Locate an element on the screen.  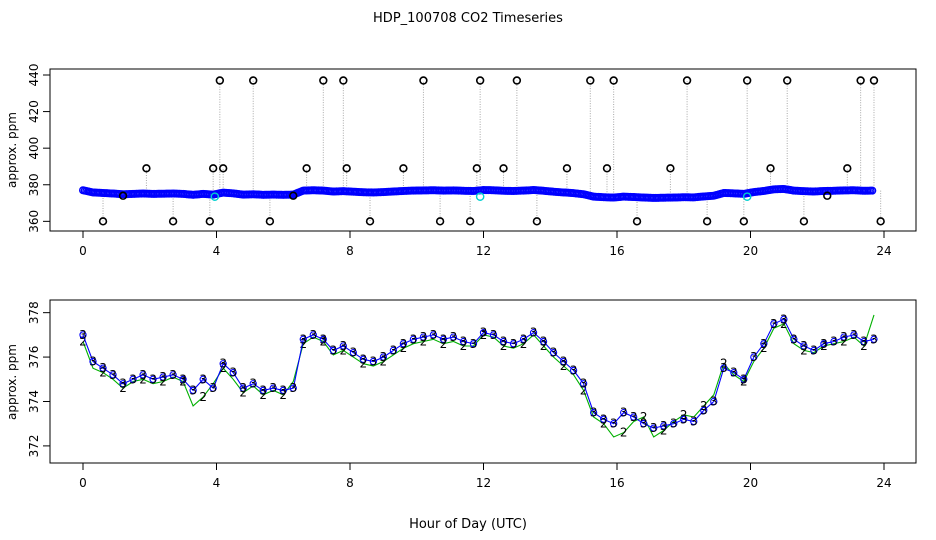
x-tick-label: 16 is located at coordinates (616, 251).